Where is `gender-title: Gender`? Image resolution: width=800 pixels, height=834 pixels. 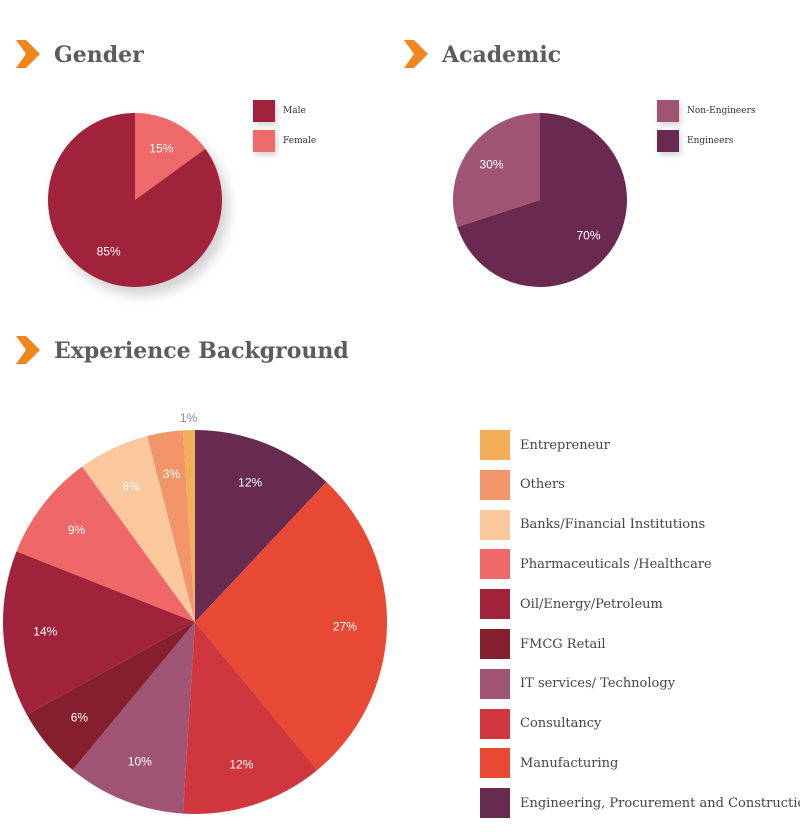 gender-title: Gender is located at coordinates (99, 55).